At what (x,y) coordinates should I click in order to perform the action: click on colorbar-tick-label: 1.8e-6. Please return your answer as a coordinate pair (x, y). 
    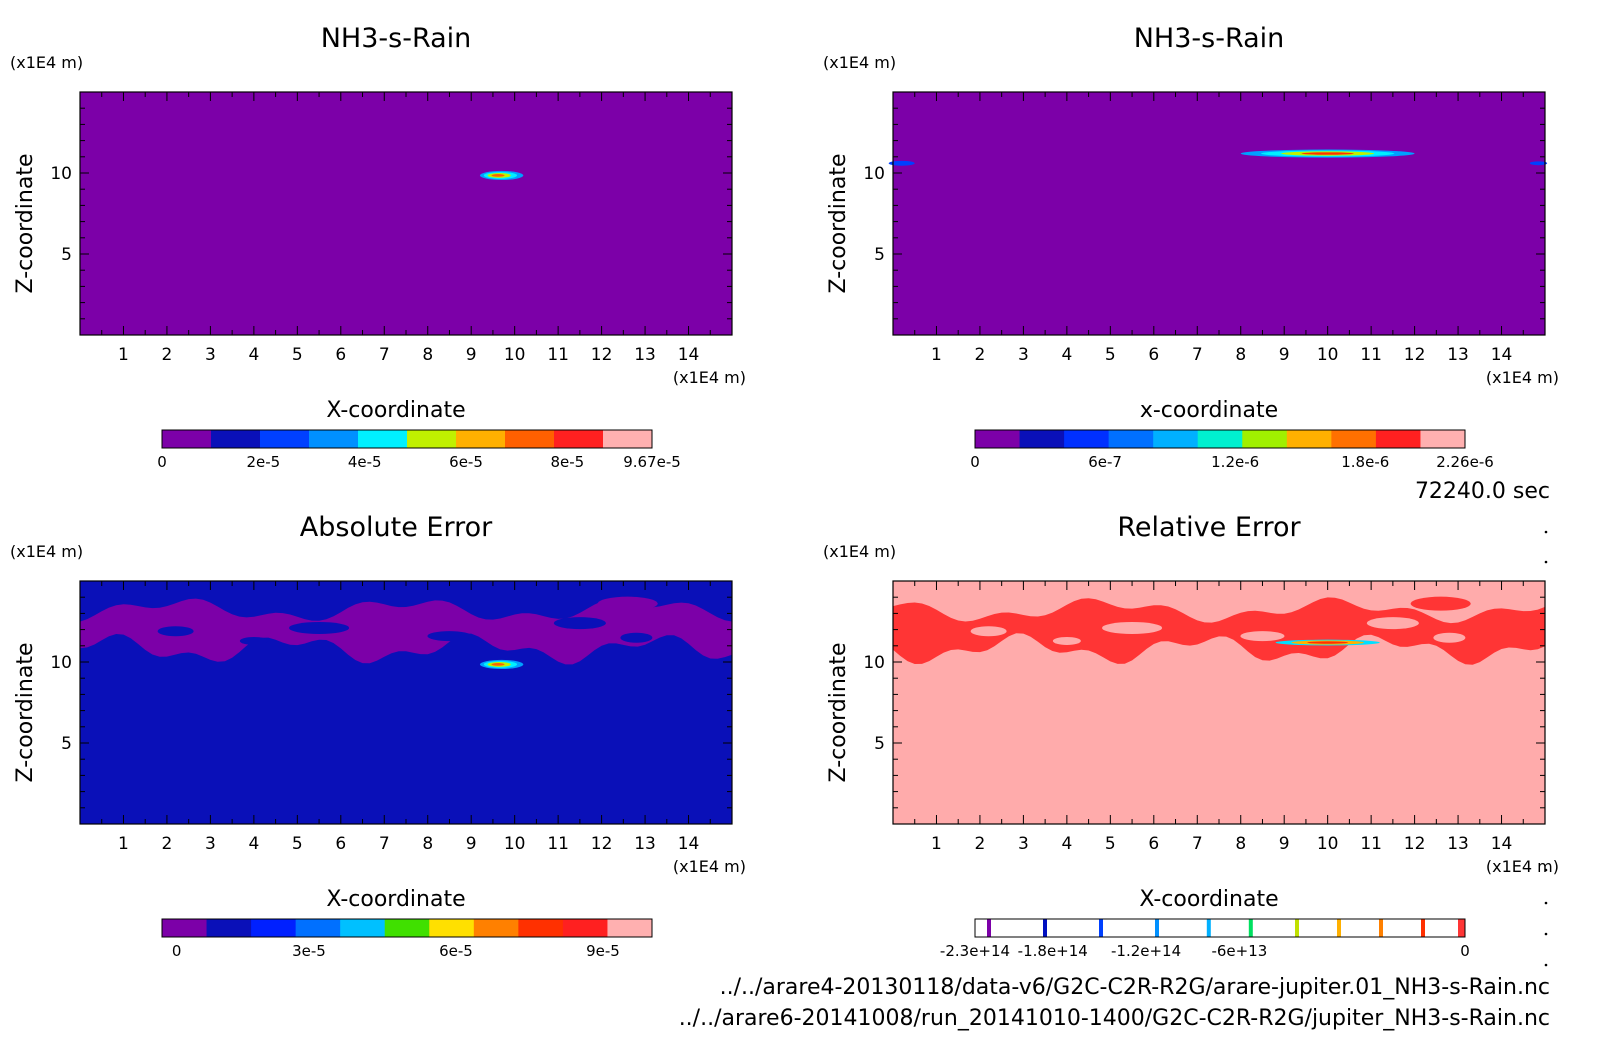
    Looking at the image, I should click on (1365, 462).